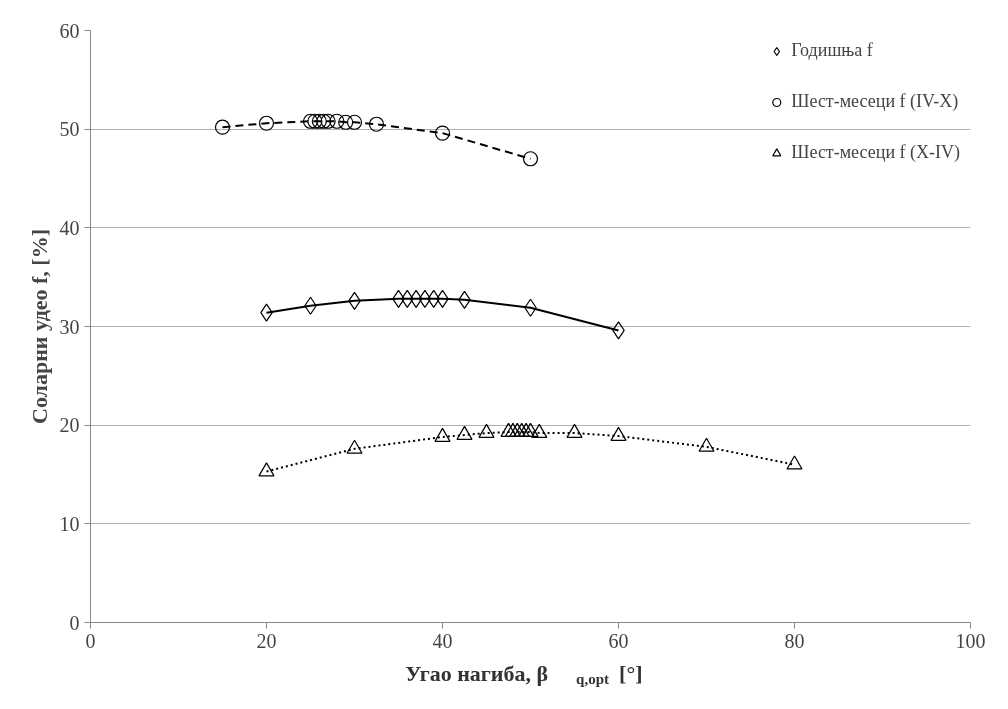 The image size is (1008, 709). Describe the element at coordinates (39, 326) in the screenshot. I see `y-axis-title: Соларни удео f, [%]` at that location.